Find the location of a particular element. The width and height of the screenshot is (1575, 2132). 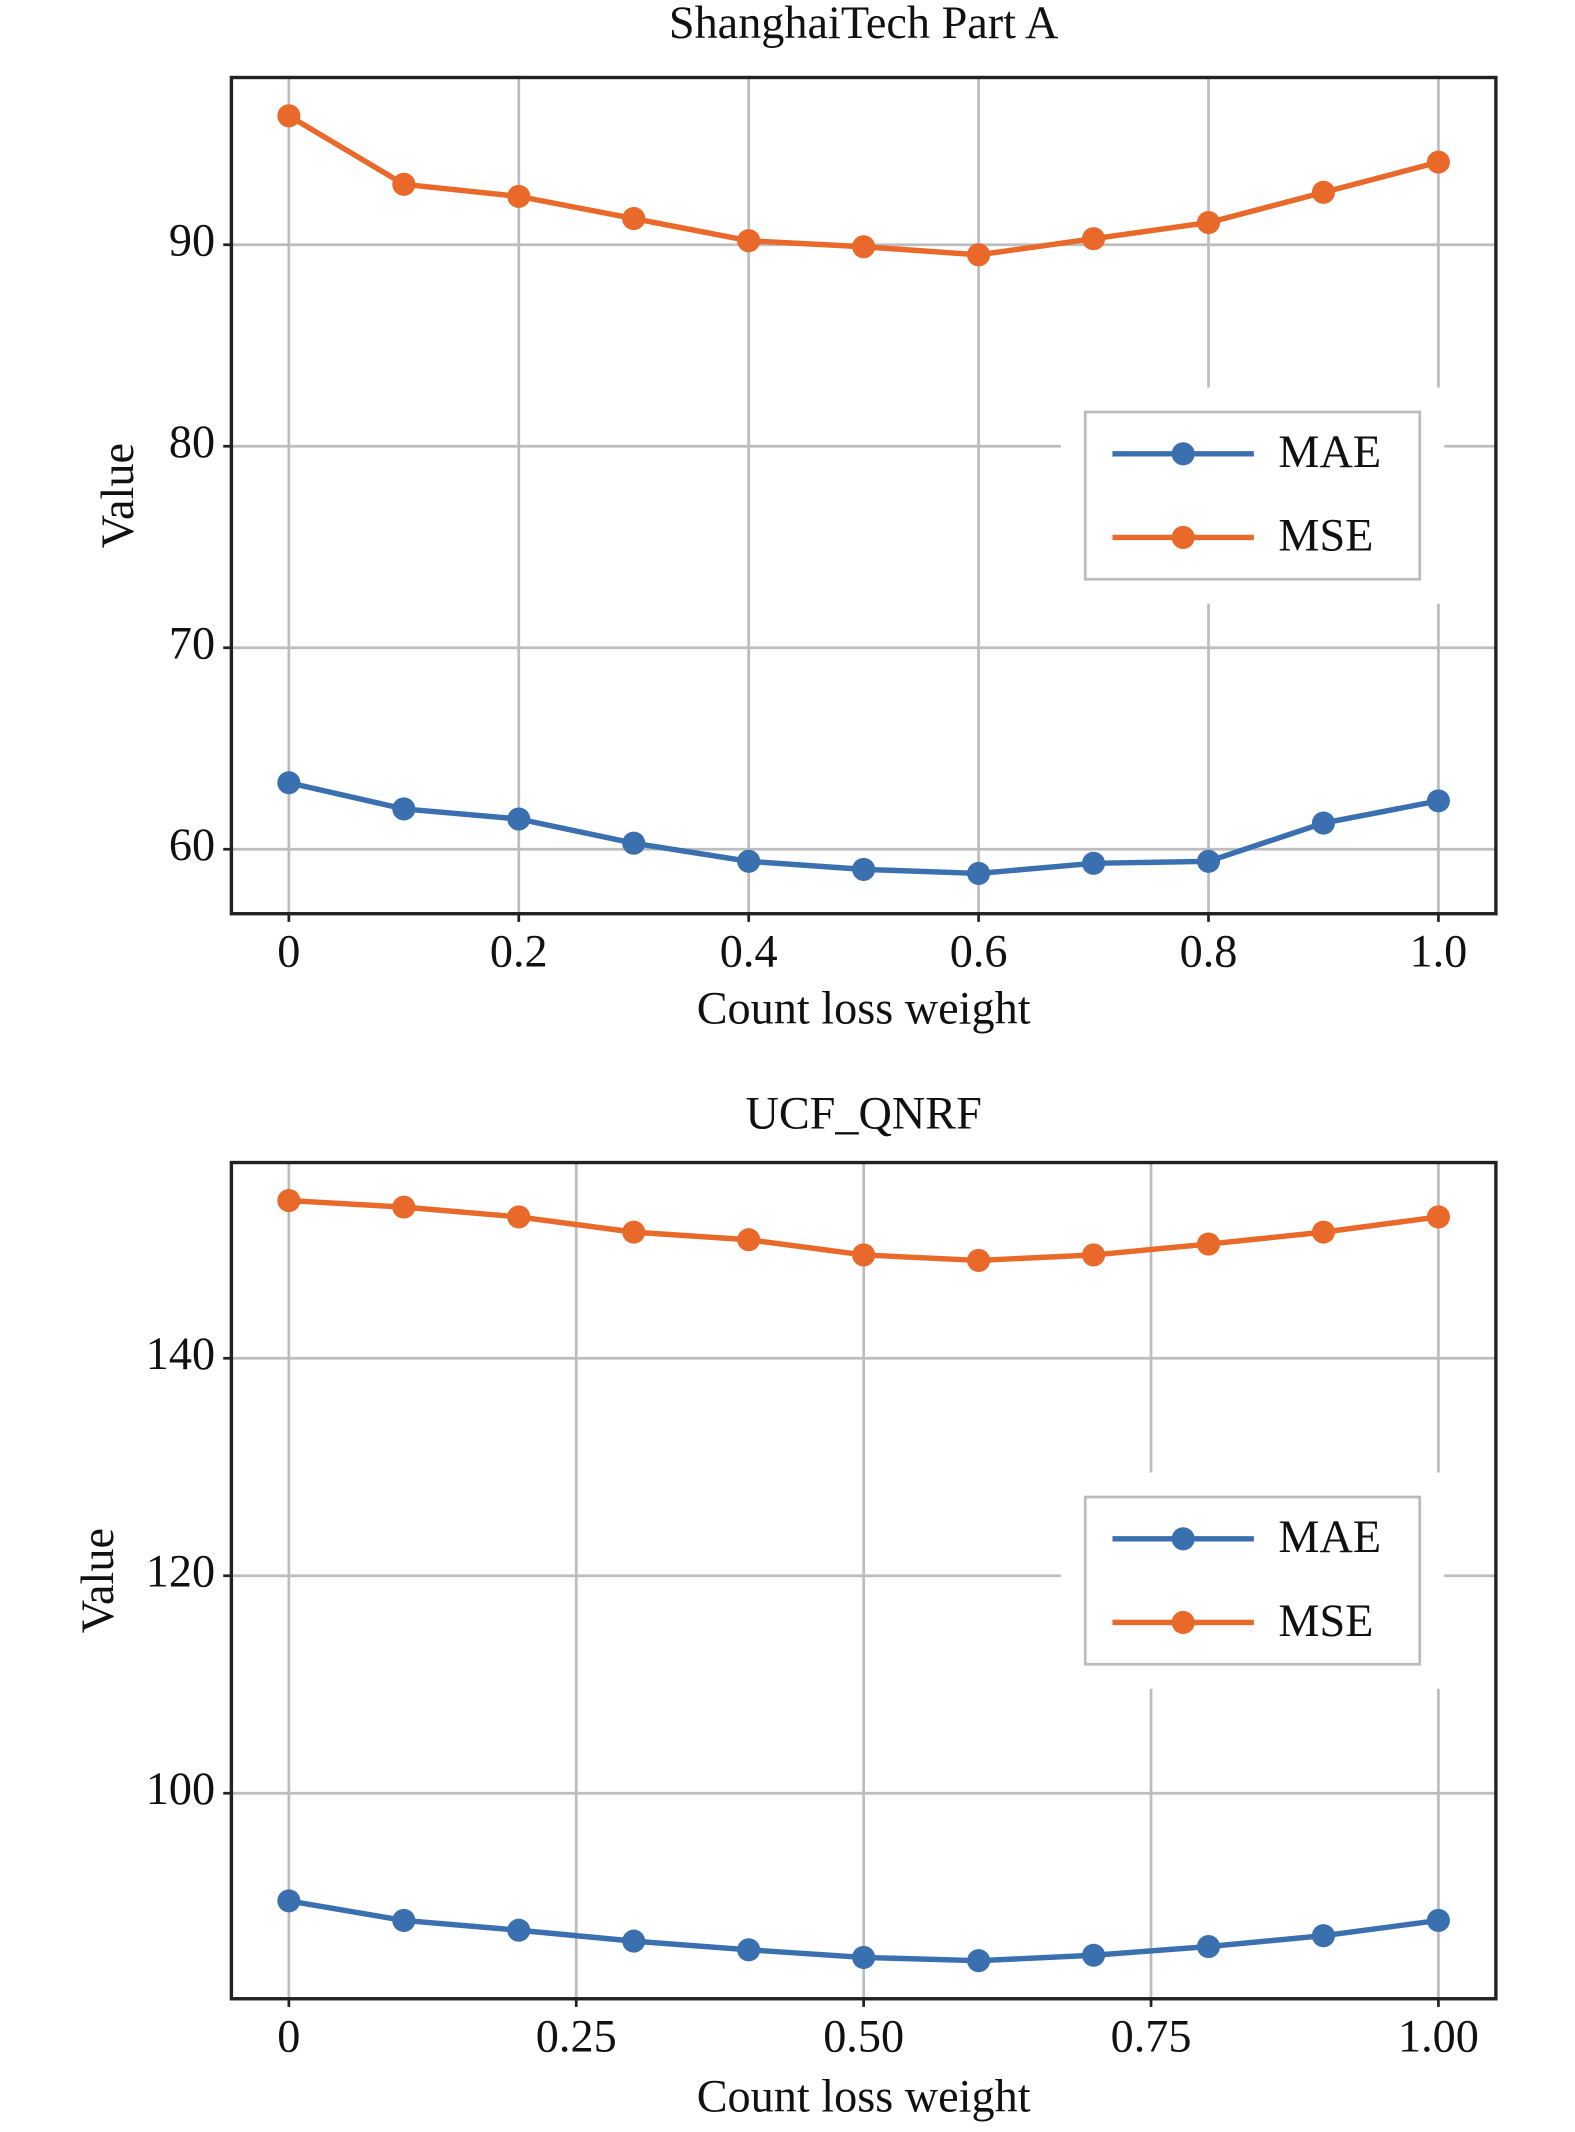

series-line is located at coordinates (863, 185).